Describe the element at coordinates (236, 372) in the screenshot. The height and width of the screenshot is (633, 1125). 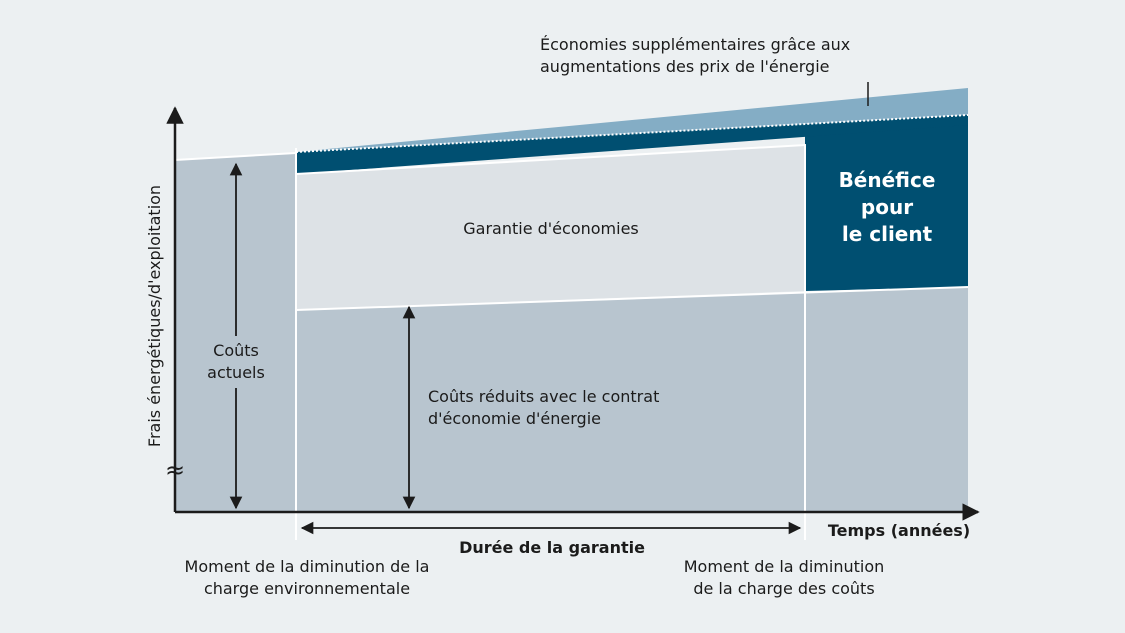
I see `current-costs-label-line2: actuels` at that location.